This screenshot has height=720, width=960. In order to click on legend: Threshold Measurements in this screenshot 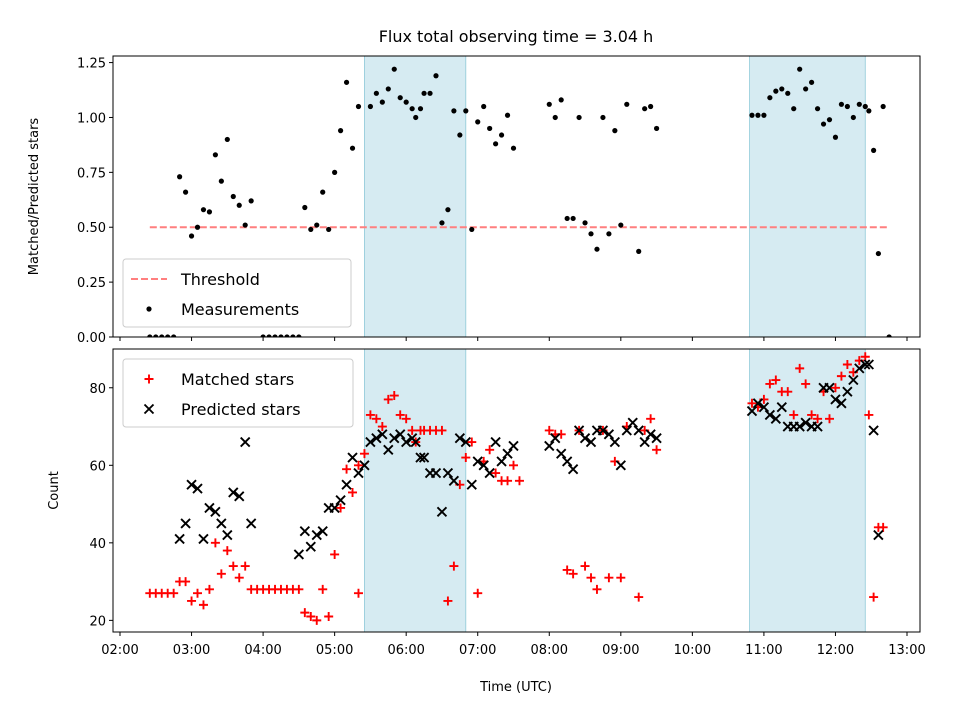, I will do `click(237, 293)`.